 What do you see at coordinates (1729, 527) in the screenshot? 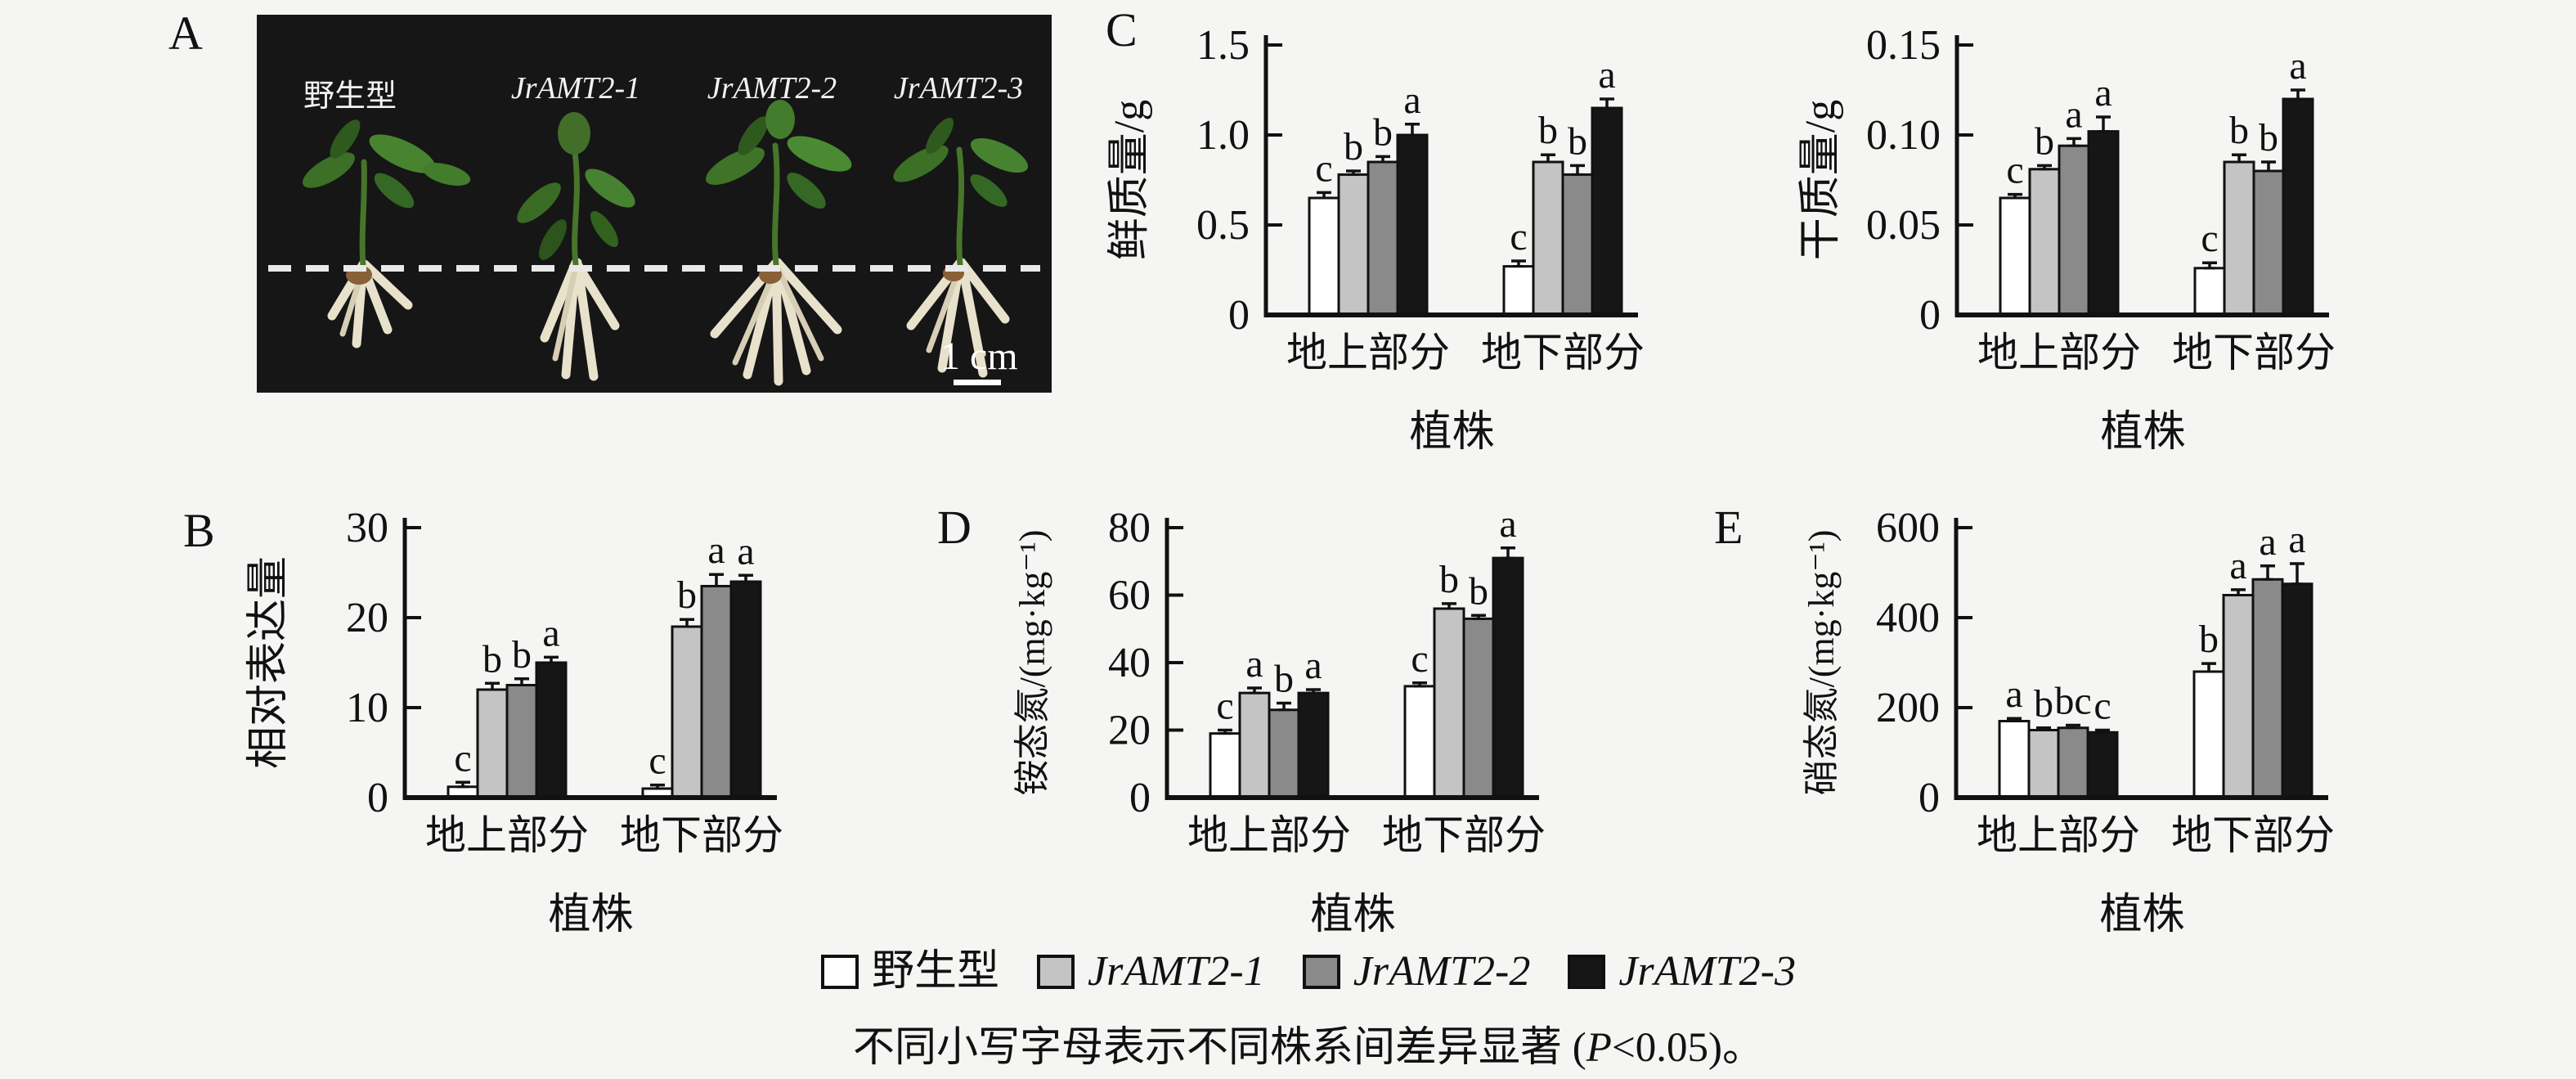
I see `panel-label-e: E` at bounding box center [1729, 527].